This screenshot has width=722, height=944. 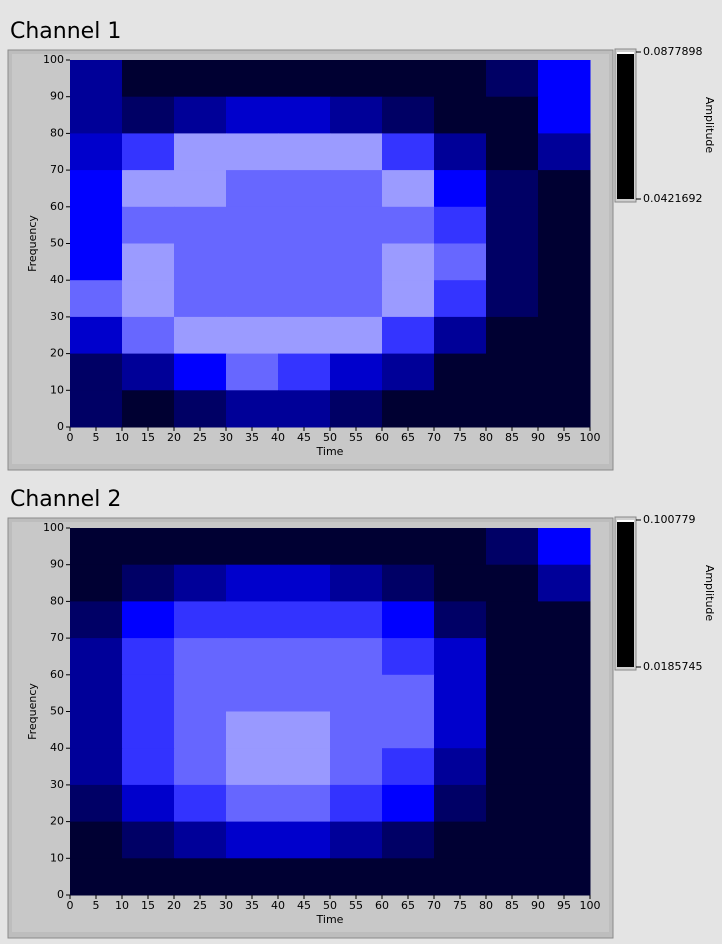 I want to click on x-tick-label: 70, so click(x=434, y=905).